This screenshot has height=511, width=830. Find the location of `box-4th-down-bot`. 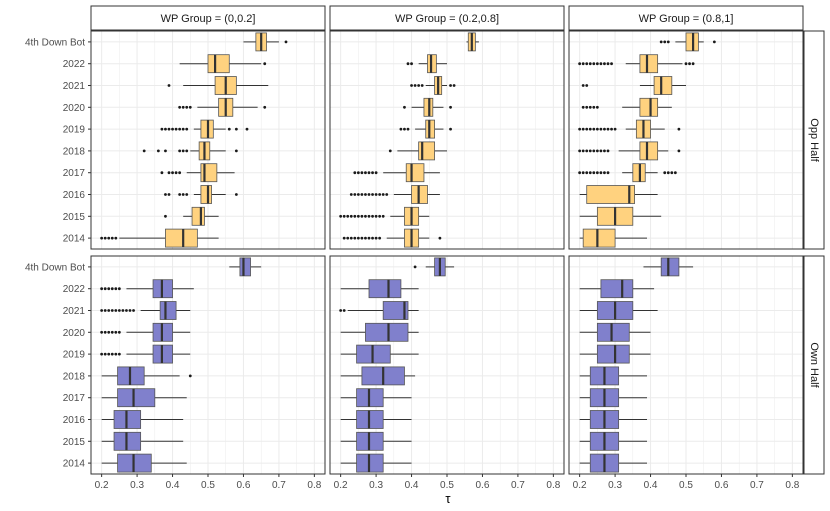

box-4th-down-bot is located at coordinates (687, 42).